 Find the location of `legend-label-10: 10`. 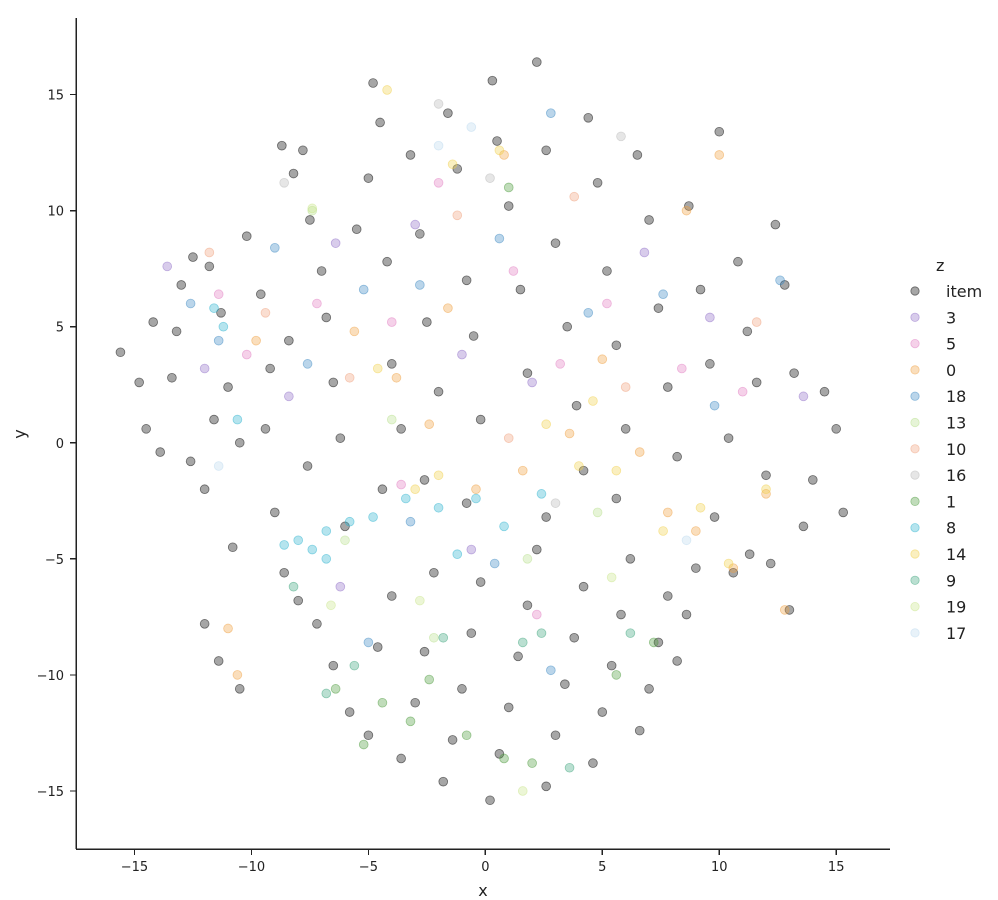

legend-label-10: 10 is located at coordinates (956, 449).